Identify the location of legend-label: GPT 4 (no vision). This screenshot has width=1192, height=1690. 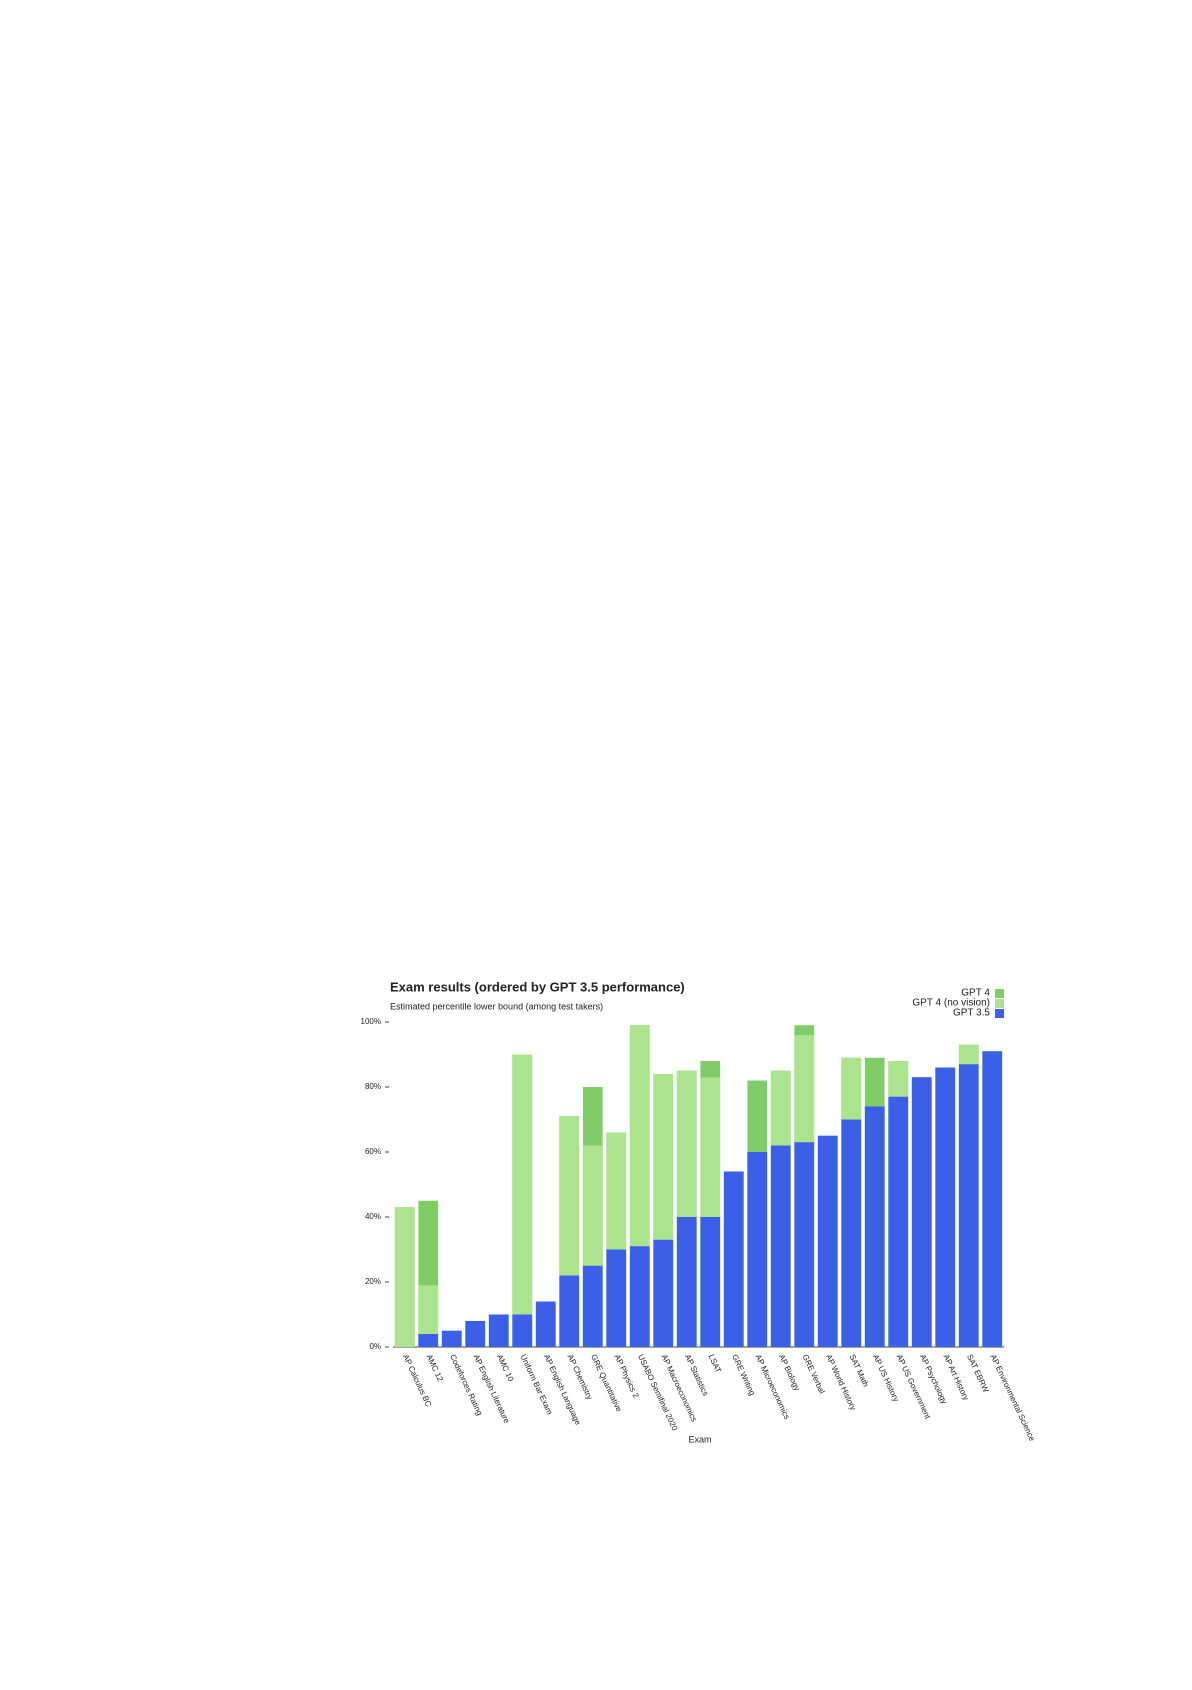
(951, 1003).